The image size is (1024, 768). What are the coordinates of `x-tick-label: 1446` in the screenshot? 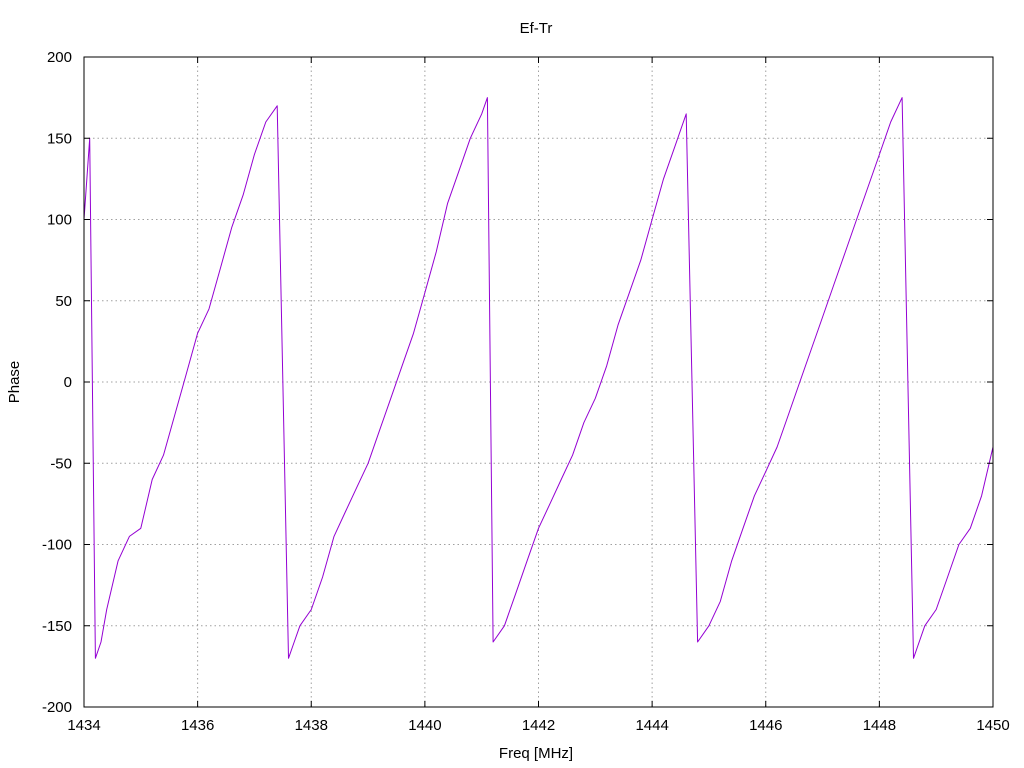 It's located at (765, 725).